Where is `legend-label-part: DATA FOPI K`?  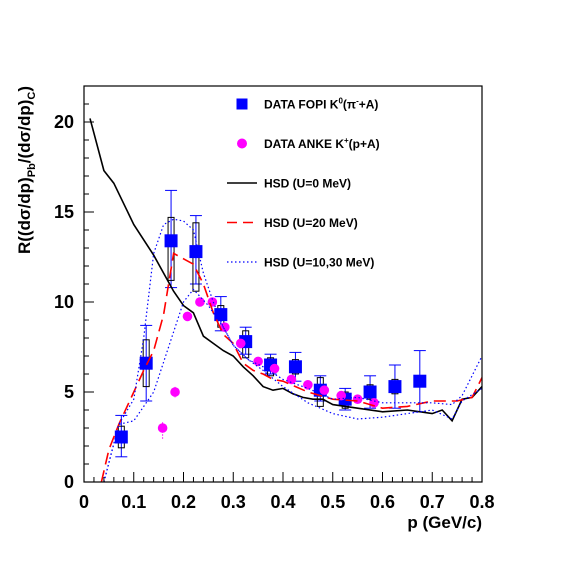
legend-label-part: DATA FOPI K is located at coordinates (301, 105).